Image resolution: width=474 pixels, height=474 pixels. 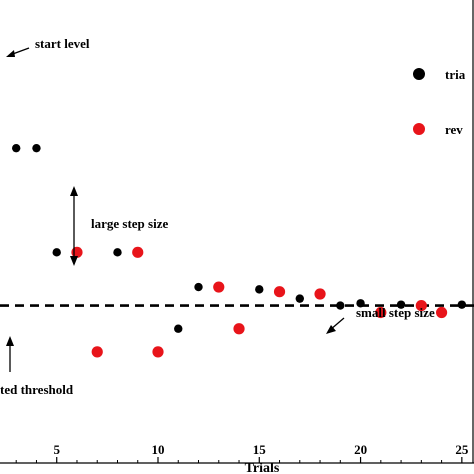 What do you see at coordinates (74, 261) in the screenshot?
I see `large-step-arrowhead-down` at bounding box center [74, 261].